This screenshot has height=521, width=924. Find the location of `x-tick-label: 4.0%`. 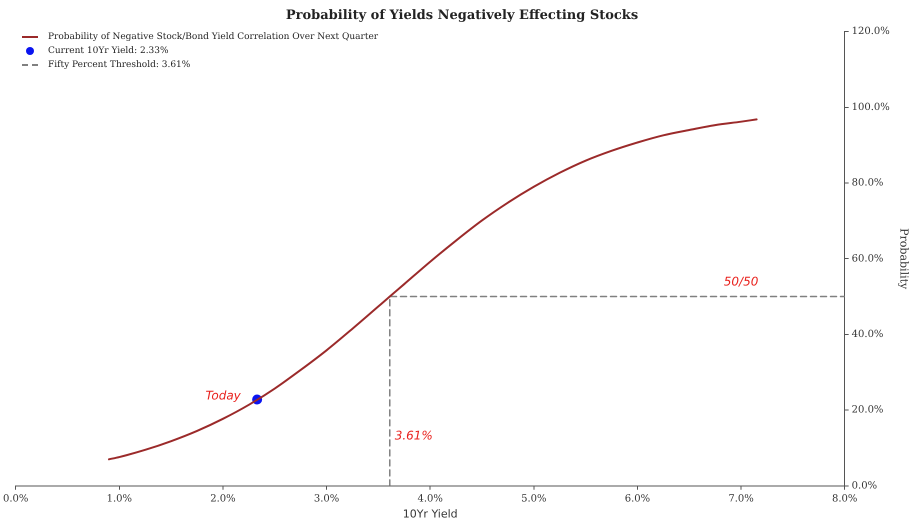

x-tick-label: 4.0% is located at coordinates (430, 498).